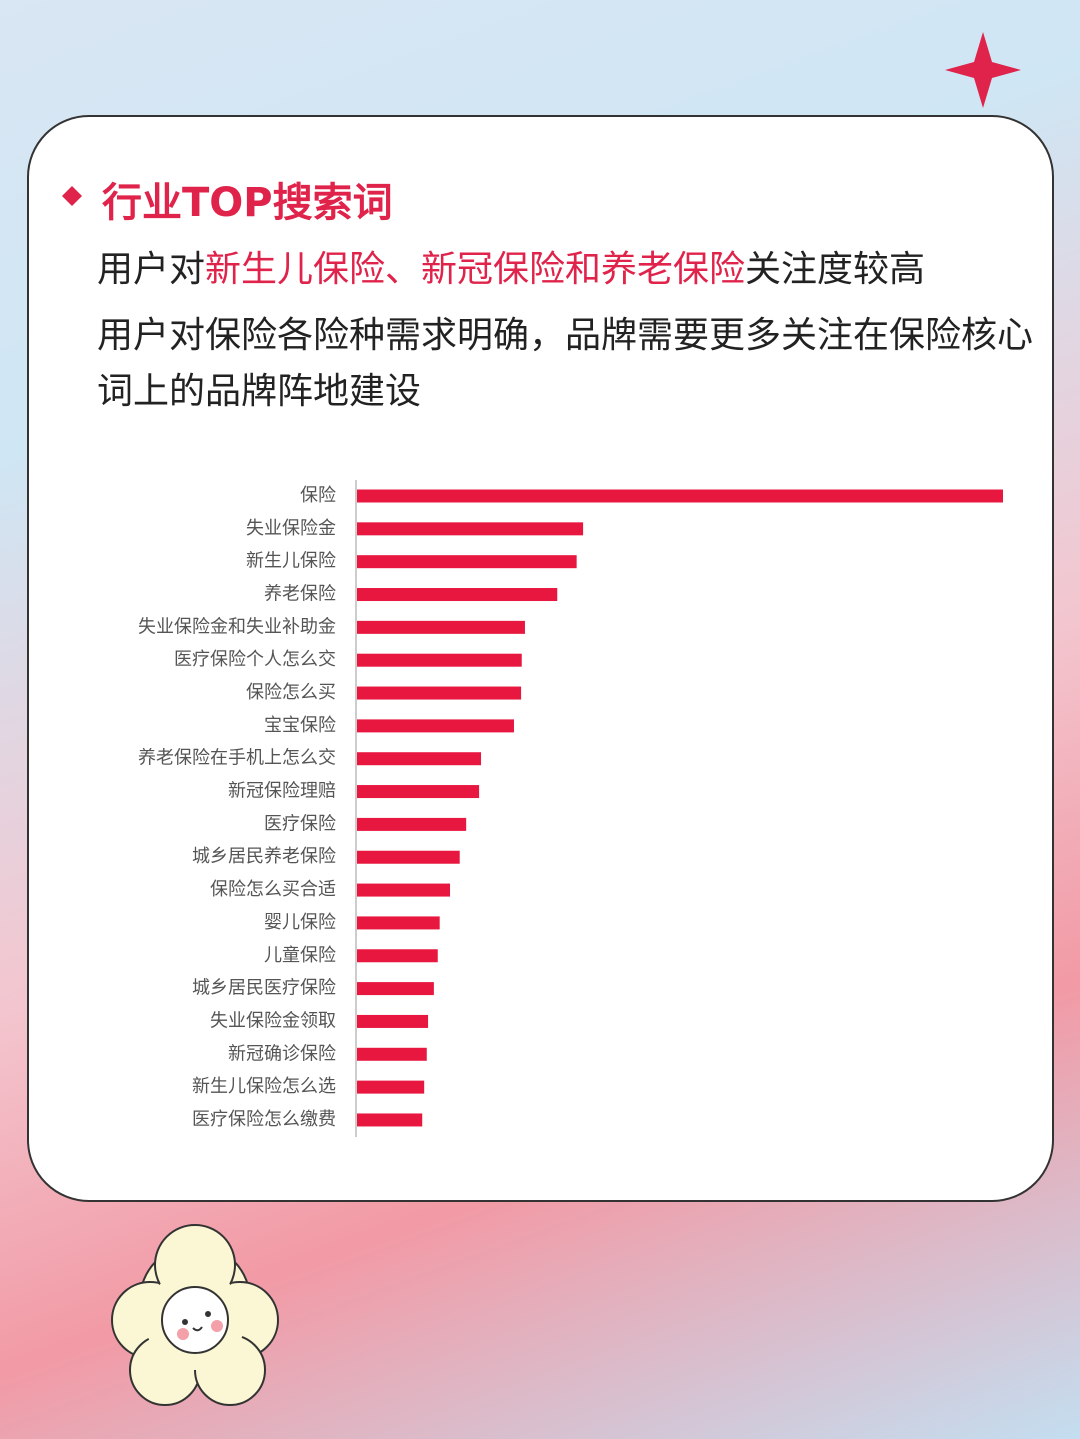 This screenshot has height=1439, width=1080. What do you see at coordinates (300, 922) in the screenshot?
I see `category-label: 婴儿保险` at bounding box center [300, 922].